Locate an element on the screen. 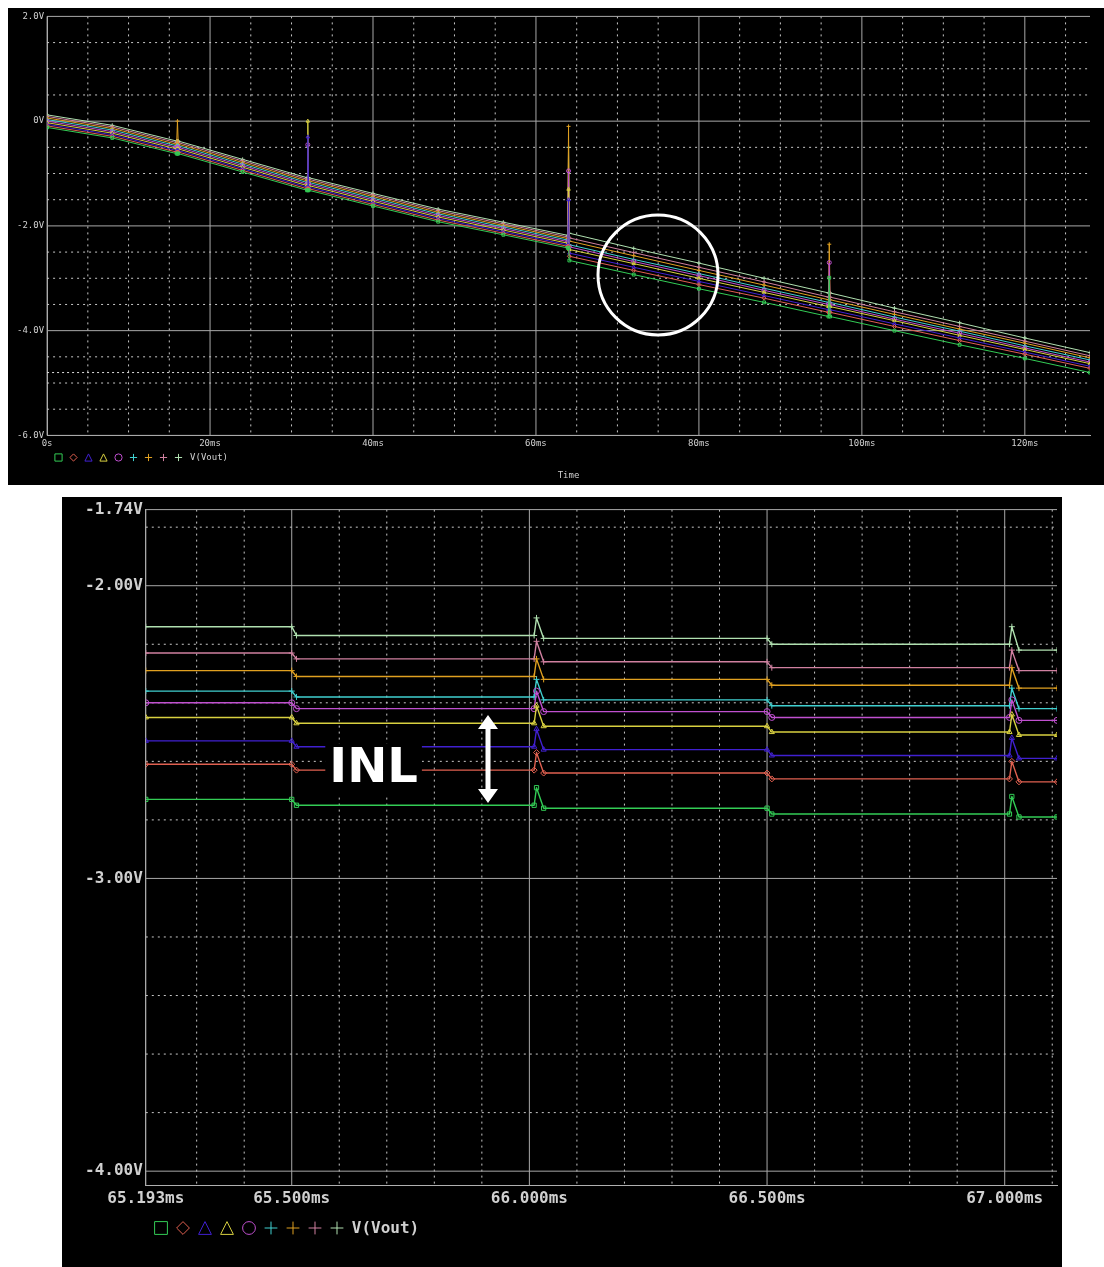 This screenshot has width=1104, height=1267. x-tick-label: 120ms is located at coordinates (1025, 443).